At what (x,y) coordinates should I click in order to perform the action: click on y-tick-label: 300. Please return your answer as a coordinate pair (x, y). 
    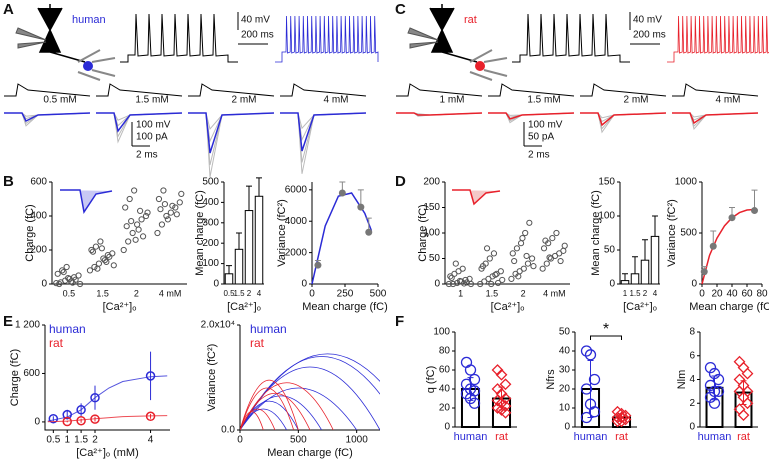
    Looking at the image, I should click on (210, 222).